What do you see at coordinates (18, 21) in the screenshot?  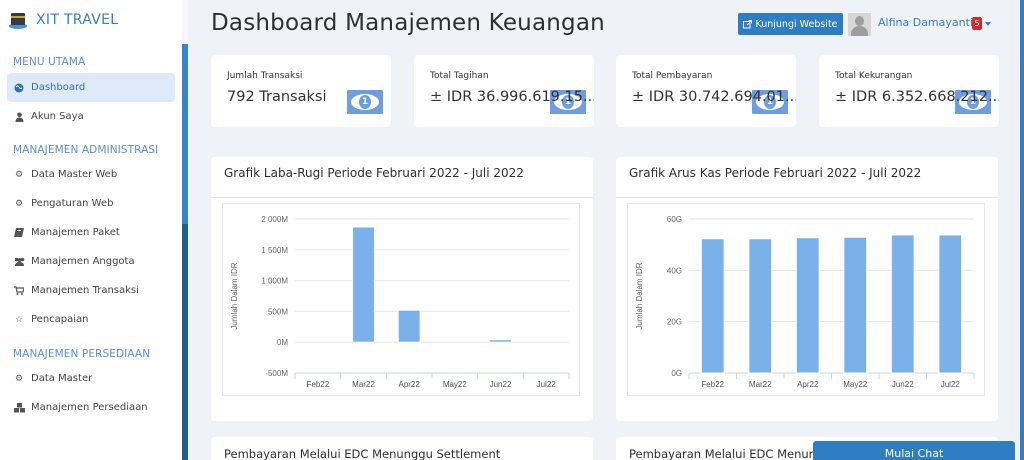 I see `kaaba-icon` at bounding box center [18, 21].